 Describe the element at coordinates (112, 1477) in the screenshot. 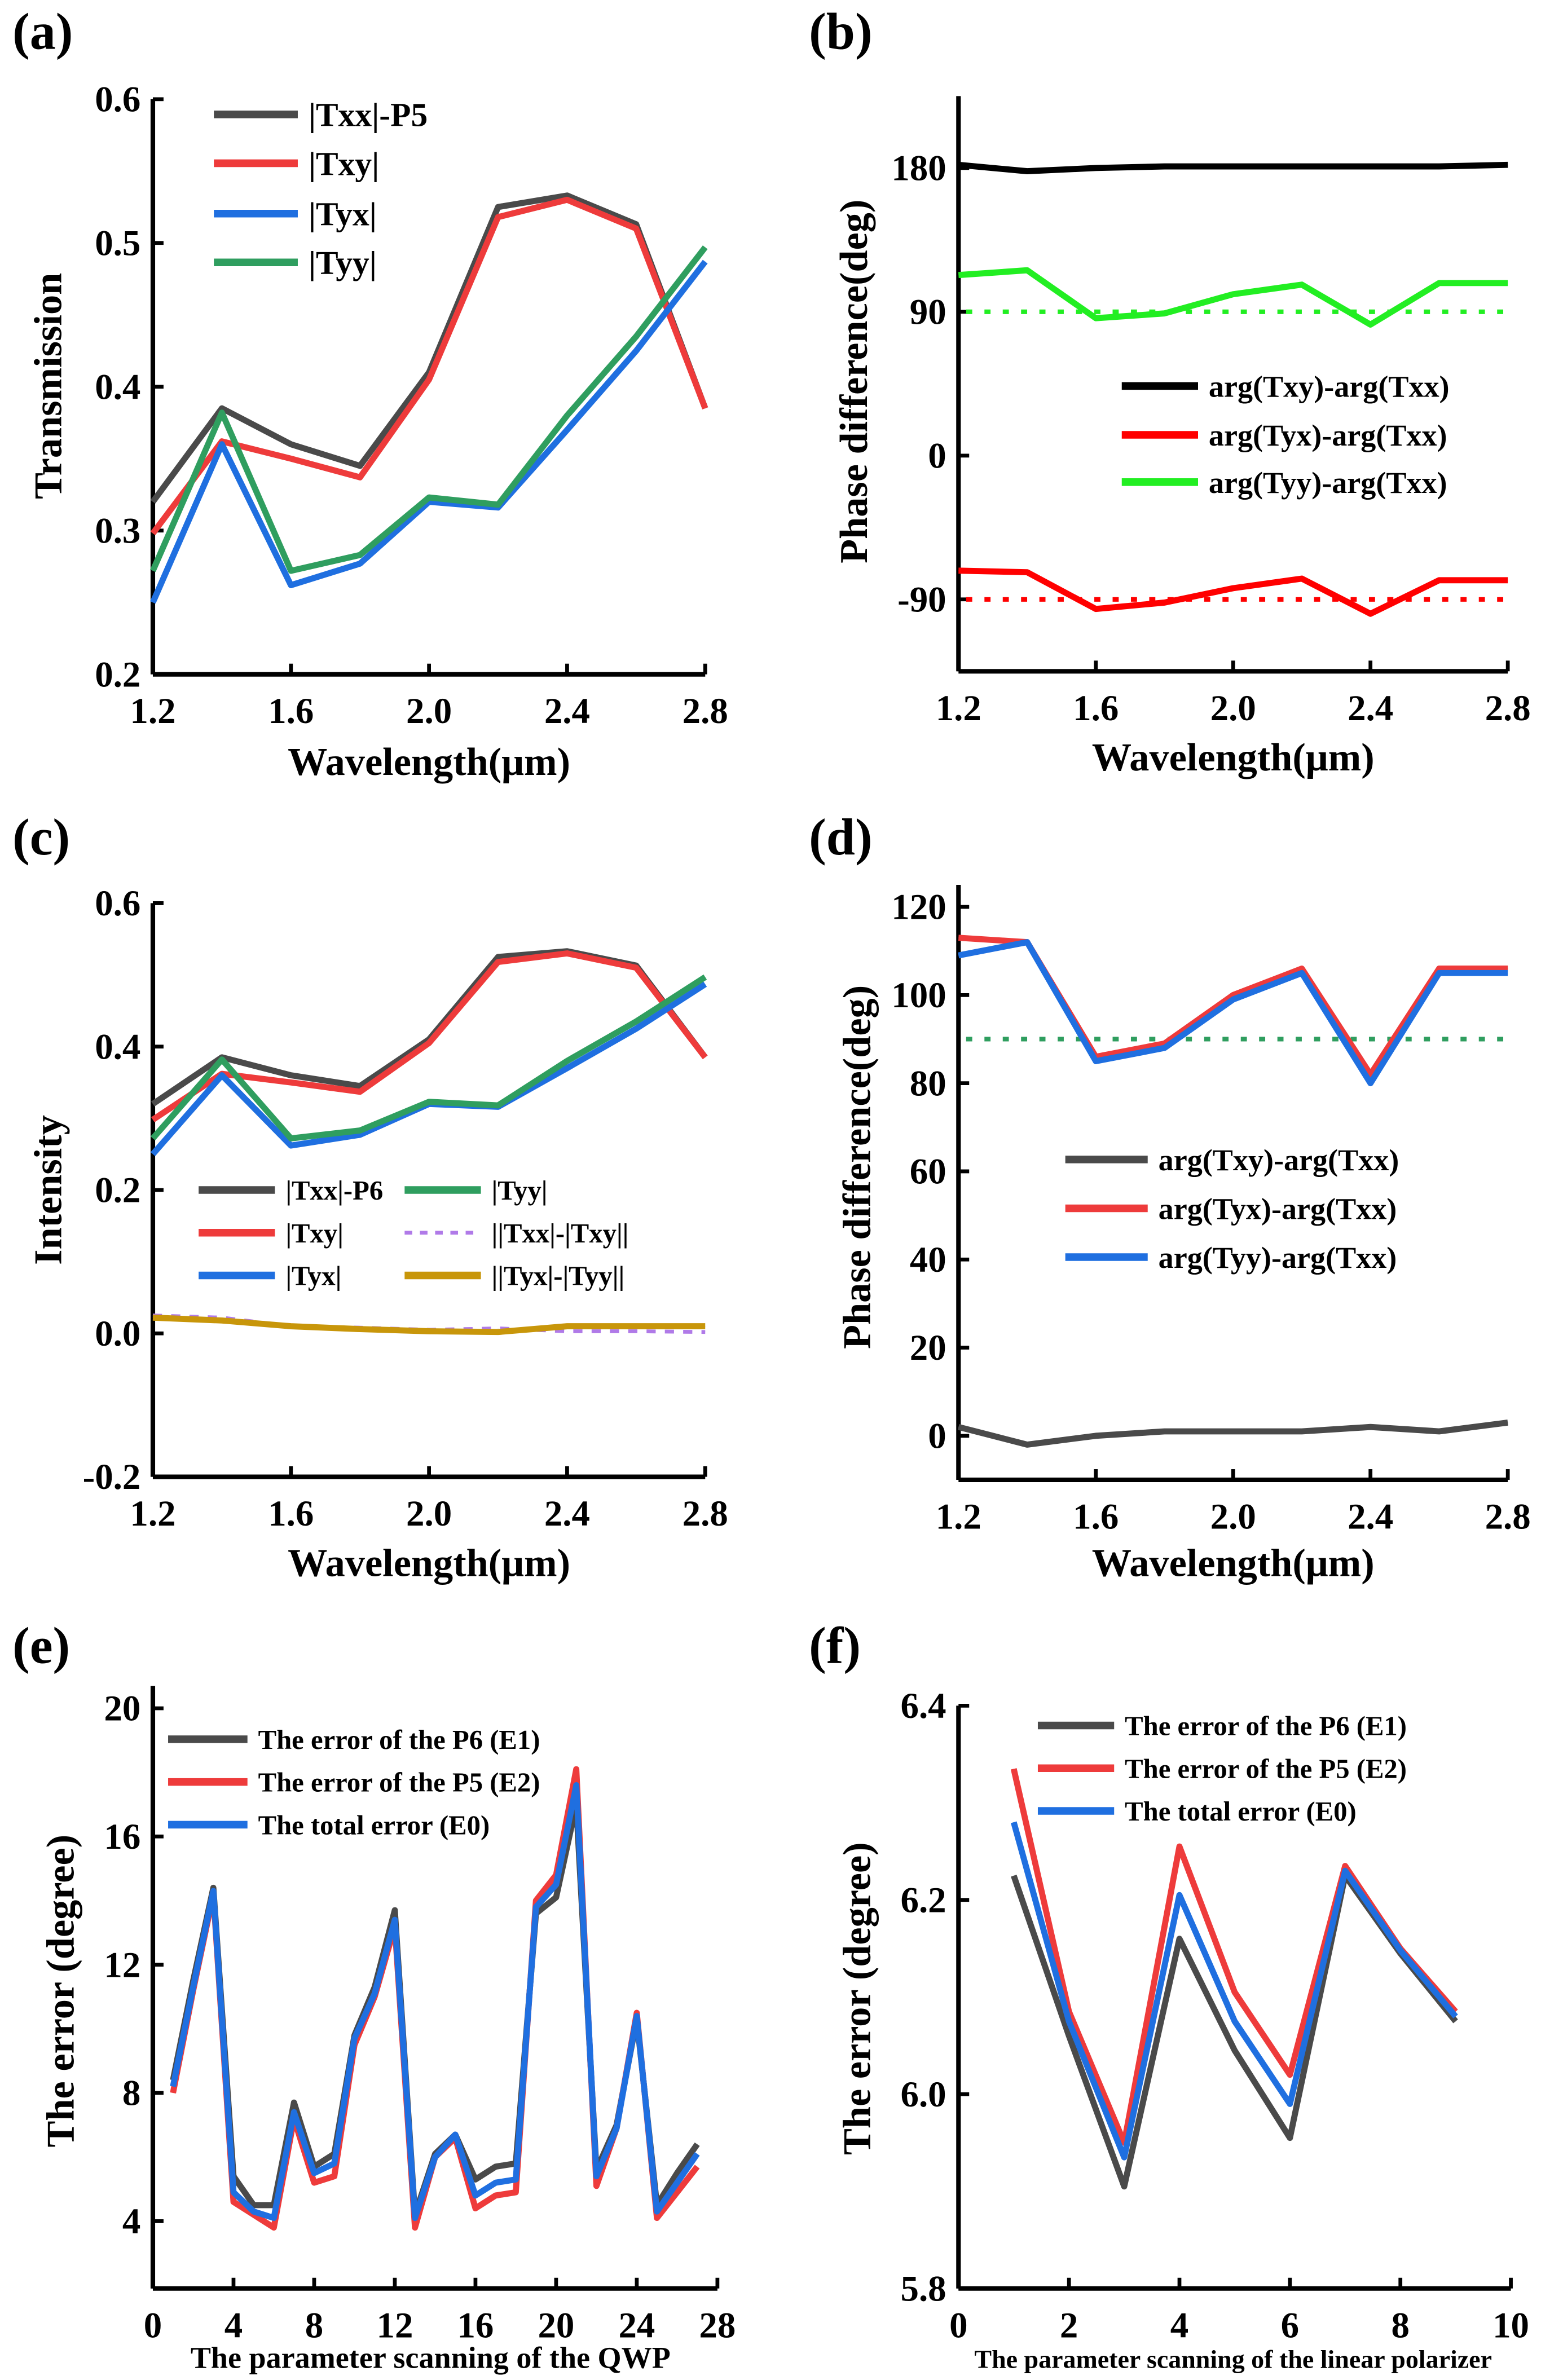

I see `y-tick-label: -0.2` at that location.